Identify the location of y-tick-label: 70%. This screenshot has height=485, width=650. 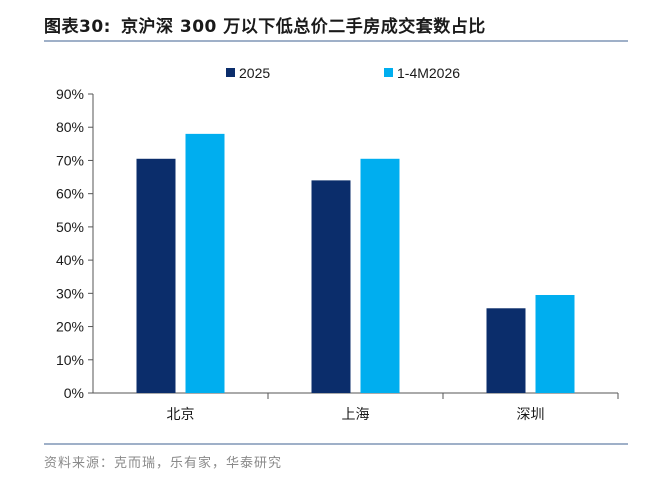
(70, 160).